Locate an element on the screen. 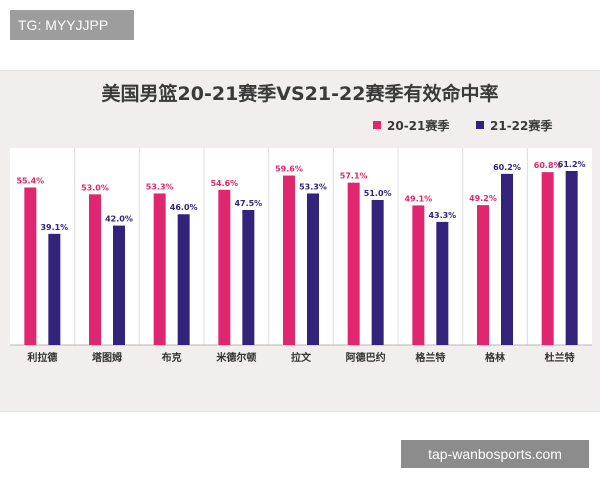 The height and width of the screenshot is (480, 600). data-label-series-2: 47.5% is located at coordinates (248, 203).